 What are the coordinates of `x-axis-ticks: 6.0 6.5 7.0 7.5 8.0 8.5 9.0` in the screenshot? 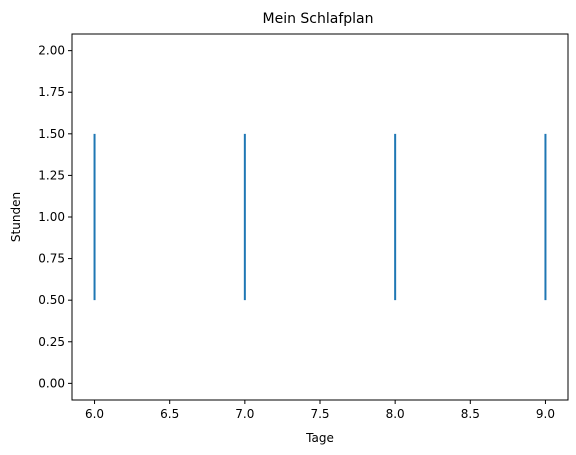 It's located at (320, 410).